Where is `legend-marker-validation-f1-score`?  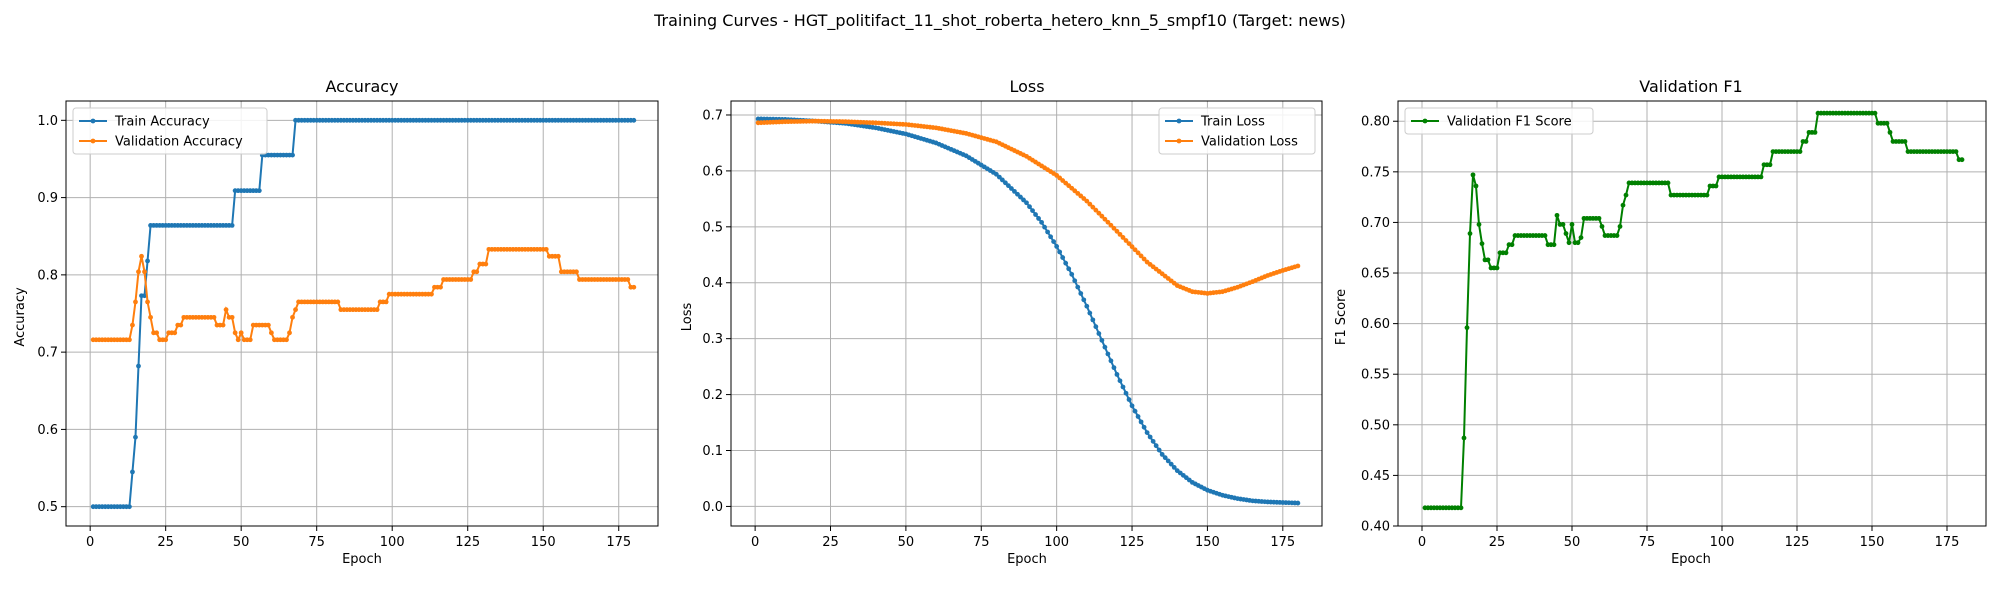
legend-marker-validation-f1-score is located at coordinates (1425, 121).